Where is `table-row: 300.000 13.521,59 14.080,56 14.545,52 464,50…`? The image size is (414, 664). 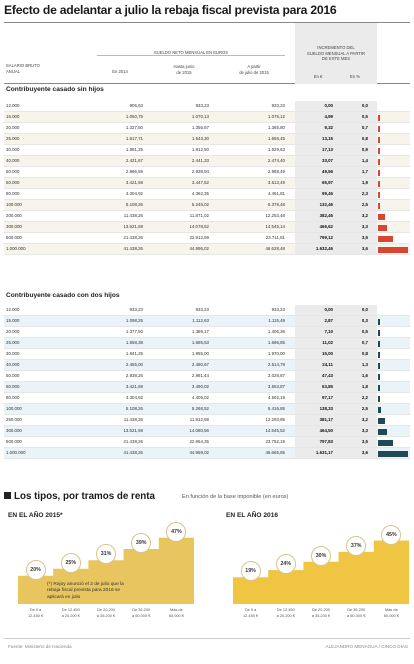
table-row: 300.000 13.521,59 14.080,56 14.545,52 464,50… is located at coordinates (207, 431).